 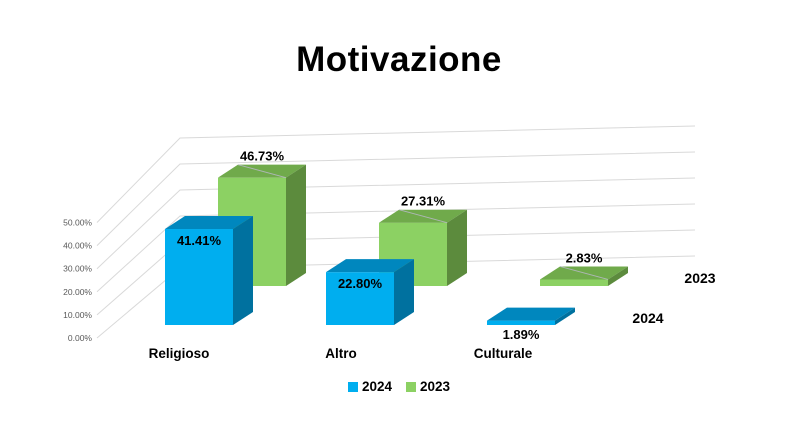 I want to click on chart-legend: 2024 2023, so click(x=399, y=386).